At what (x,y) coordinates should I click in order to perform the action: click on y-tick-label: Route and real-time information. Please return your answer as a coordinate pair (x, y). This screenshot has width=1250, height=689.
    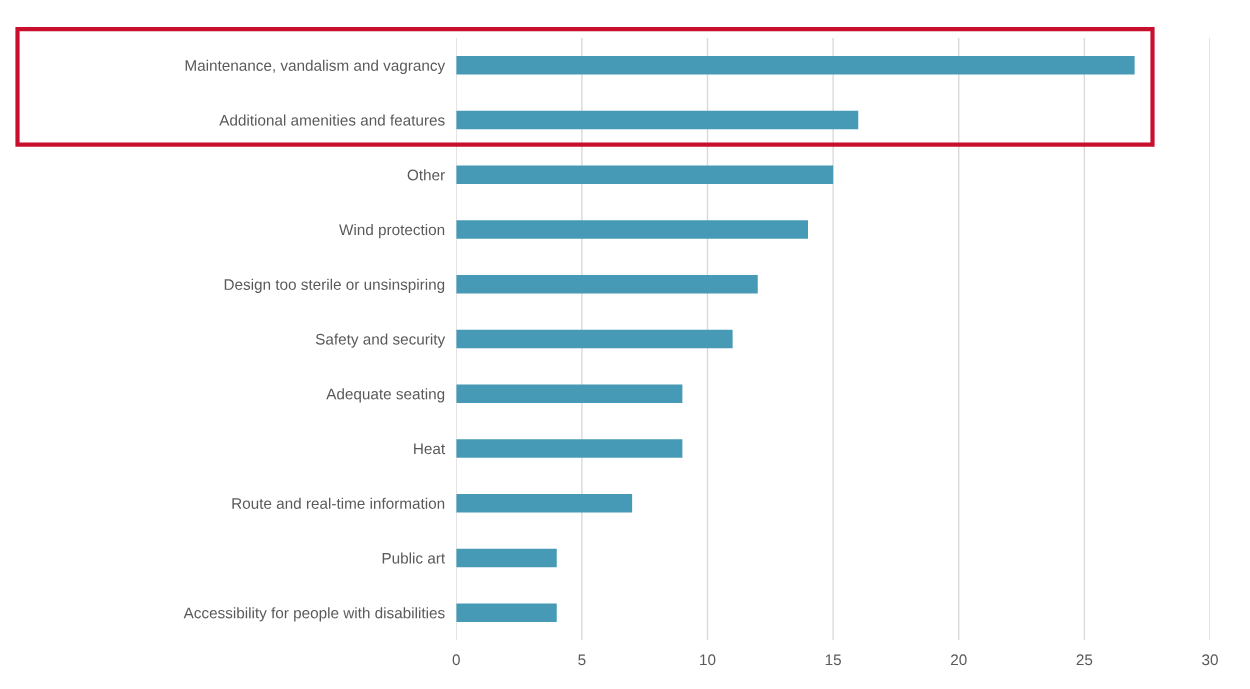
    Looking at the image, I should click on (338, 503).